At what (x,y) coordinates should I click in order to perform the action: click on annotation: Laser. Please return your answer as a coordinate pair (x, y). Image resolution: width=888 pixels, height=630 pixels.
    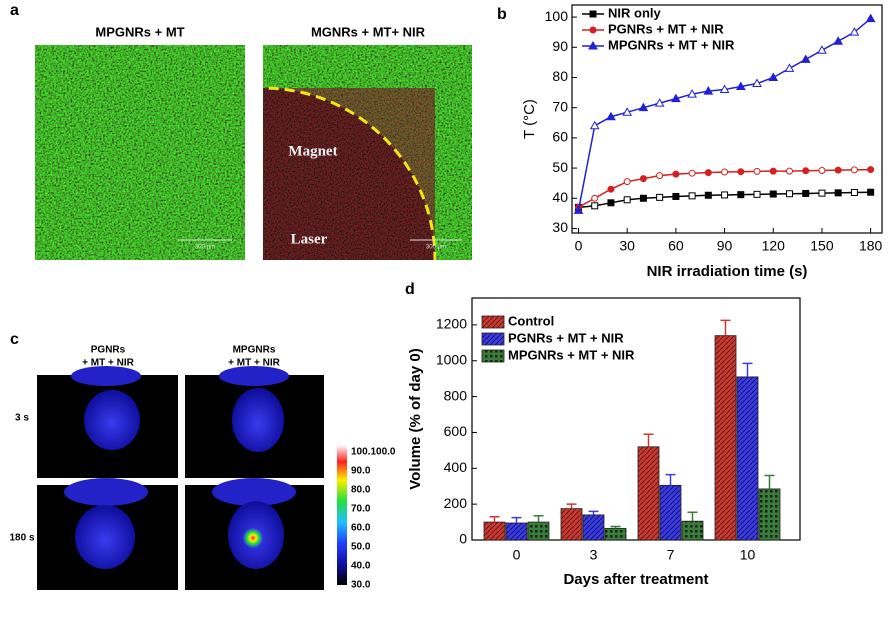
    Looking at the image, I should click on (309, 239).